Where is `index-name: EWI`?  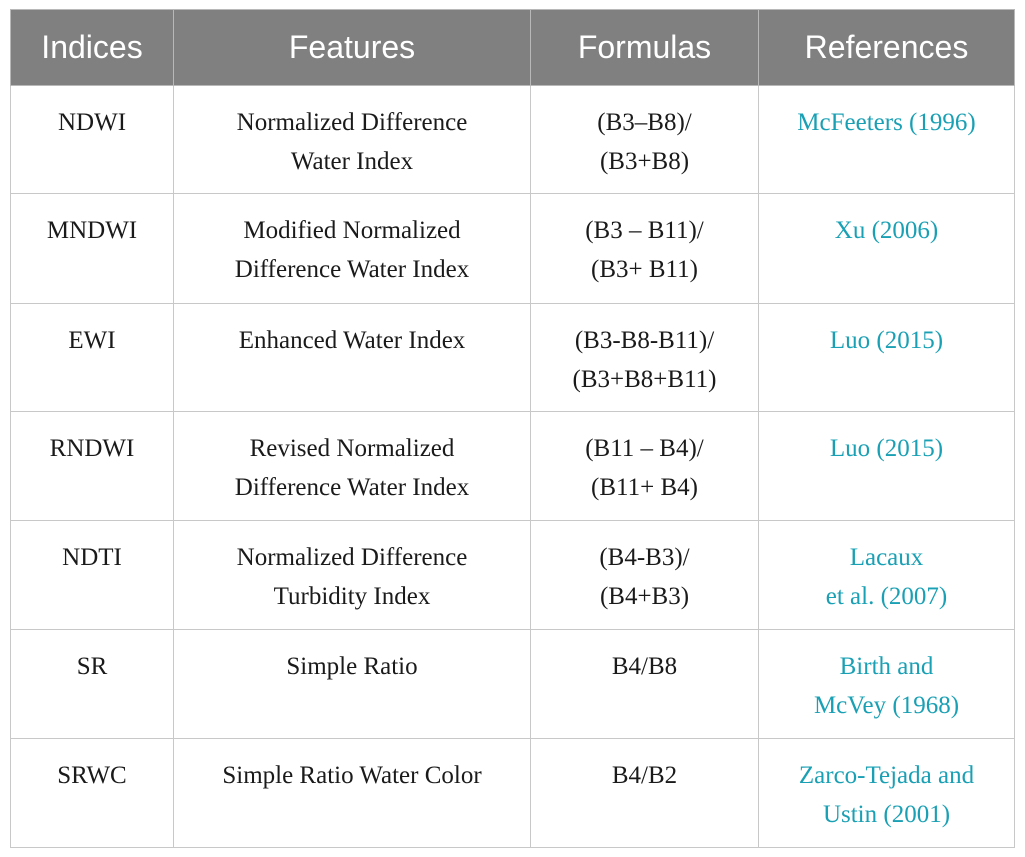
index-name: EWI is located at coordinates (92, 340).